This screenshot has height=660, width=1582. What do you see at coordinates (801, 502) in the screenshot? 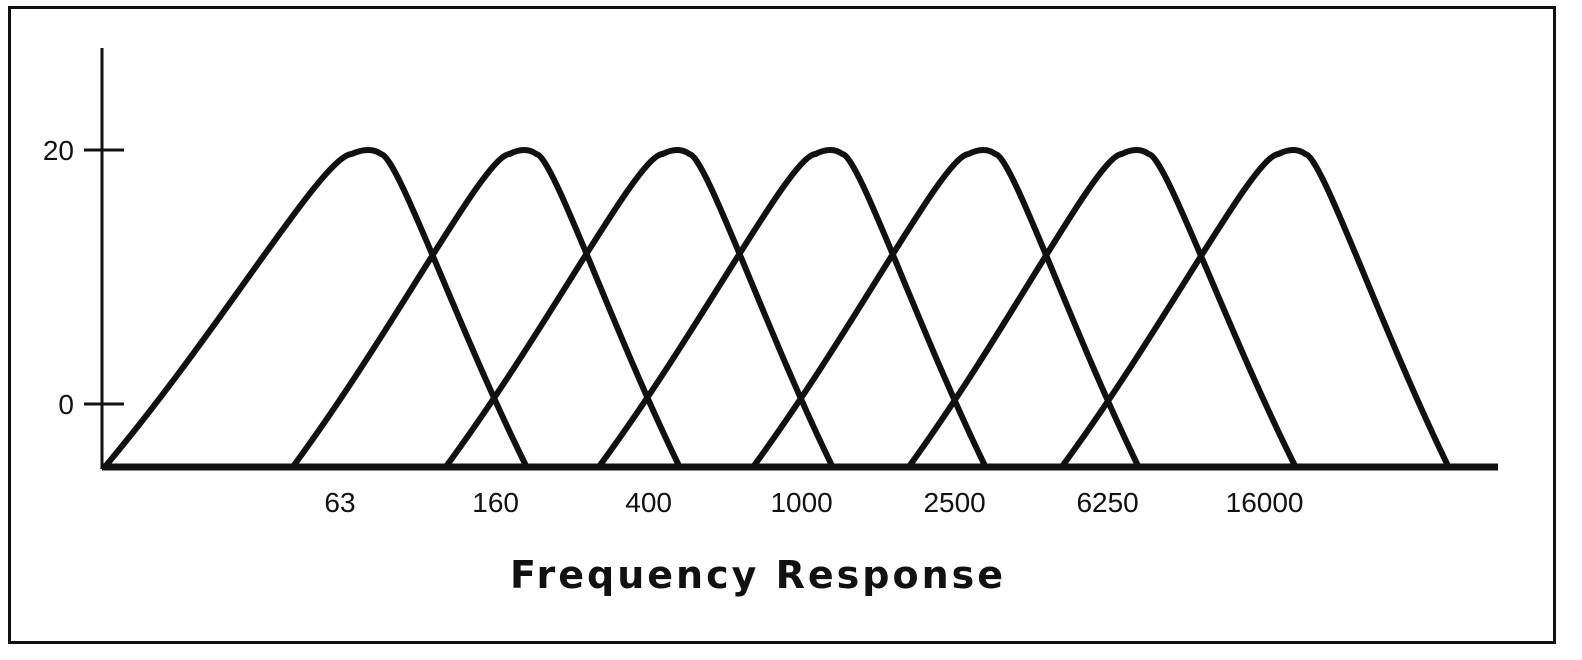
I see `x-tick-label: 1000` at bounding box center [801, 502].